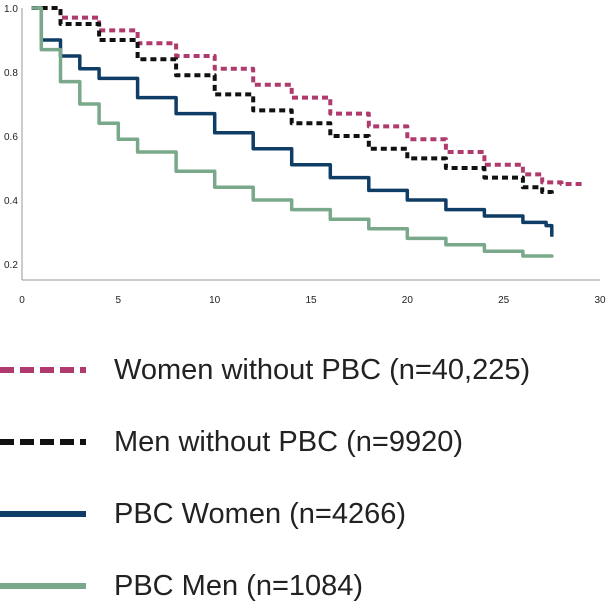  Describe the element at coordinates (11, 73) in the screenshot. I see `y-tick-label: 0.8` at that location.